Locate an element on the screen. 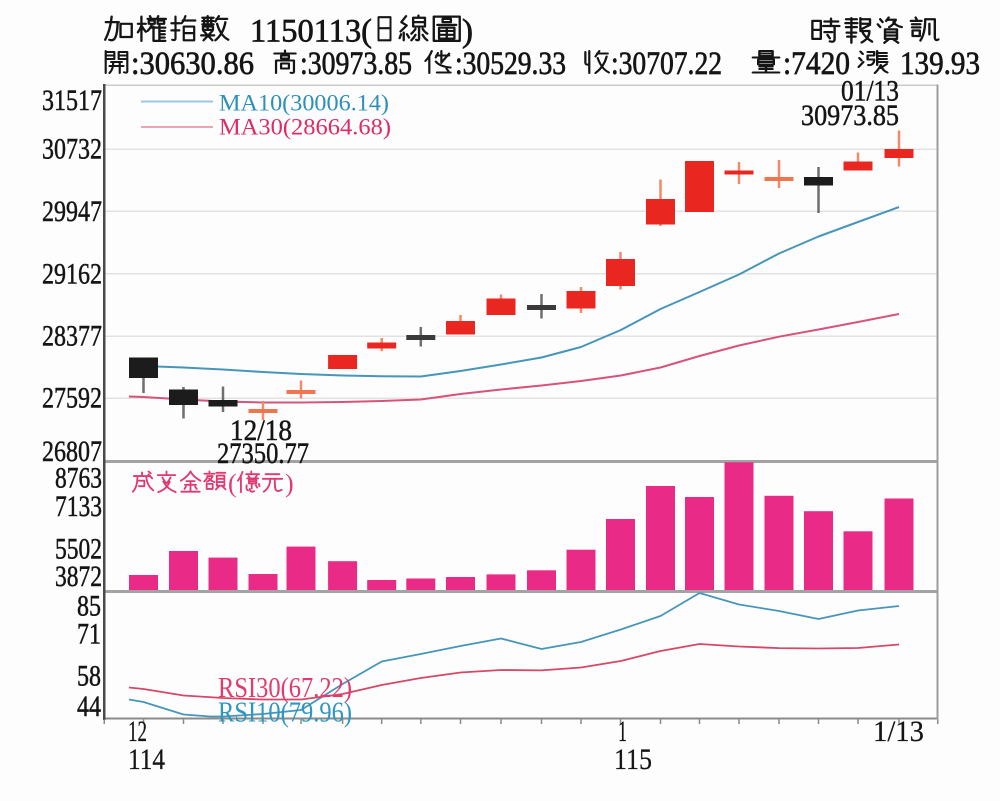  svg-text: 29947 is located at coordinates (72, 211).